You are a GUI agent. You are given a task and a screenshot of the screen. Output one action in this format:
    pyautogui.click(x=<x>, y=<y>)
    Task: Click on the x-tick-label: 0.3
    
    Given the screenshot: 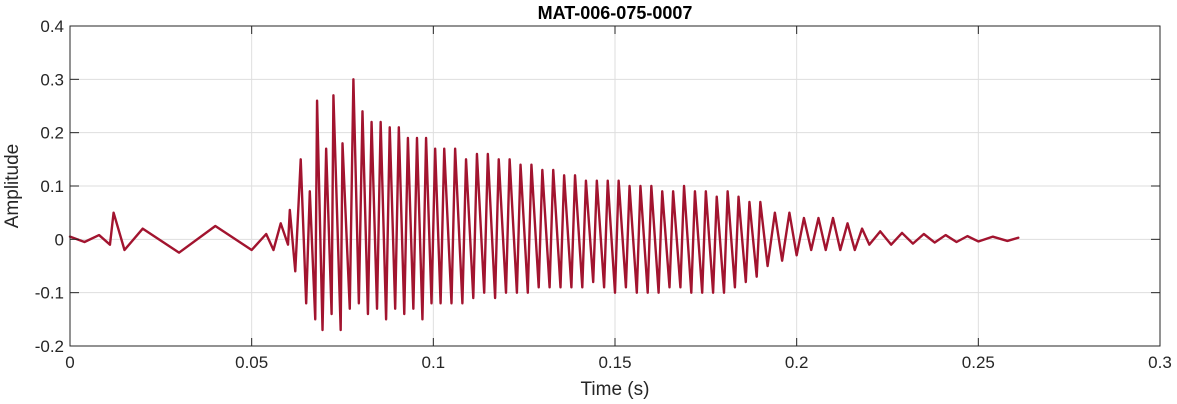 What is the action you would take?
    pyautogui.click(x=1160, y=362)
    